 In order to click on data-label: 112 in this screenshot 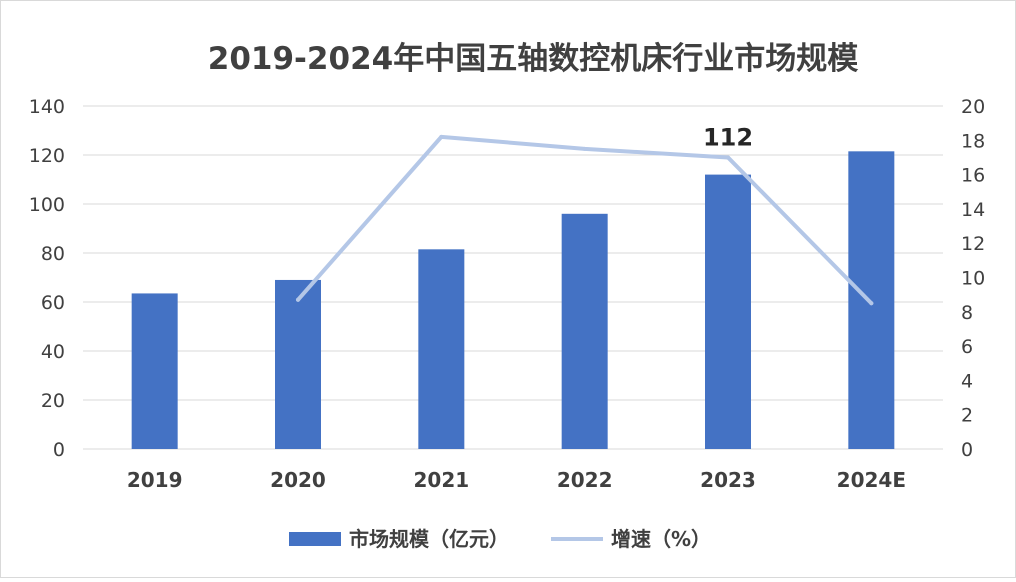, I will do `click(728, 137)`.